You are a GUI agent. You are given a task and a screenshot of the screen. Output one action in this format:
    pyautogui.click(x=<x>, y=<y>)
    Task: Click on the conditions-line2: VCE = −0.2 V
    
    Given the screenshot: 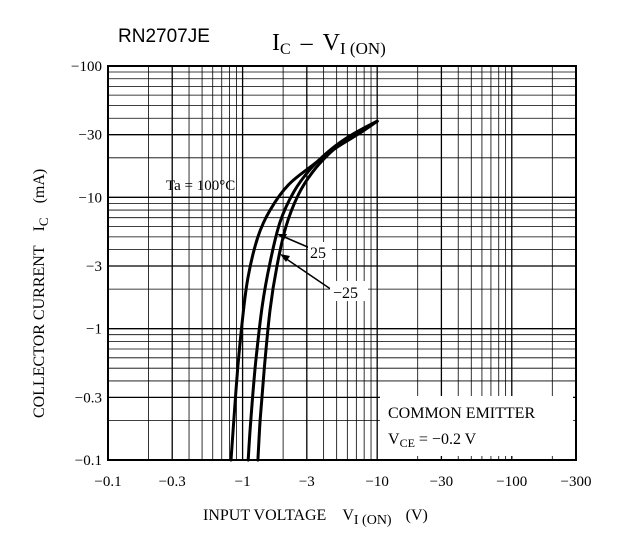 What is the action you would take?
    pyautogui.click(x=432, y=440)
    